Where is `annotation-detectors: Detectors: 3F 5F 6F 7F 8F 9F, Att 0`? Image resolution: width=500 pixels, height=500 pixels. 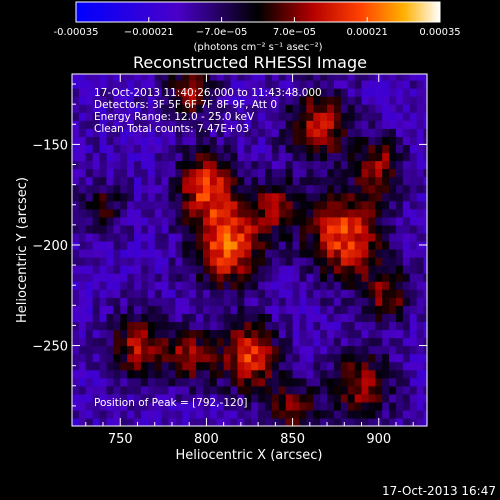 annotation-detectors: Detectors: 3F 5F 6F 7F 8F 9F, Att 0 is located at coordinates (185, 105).